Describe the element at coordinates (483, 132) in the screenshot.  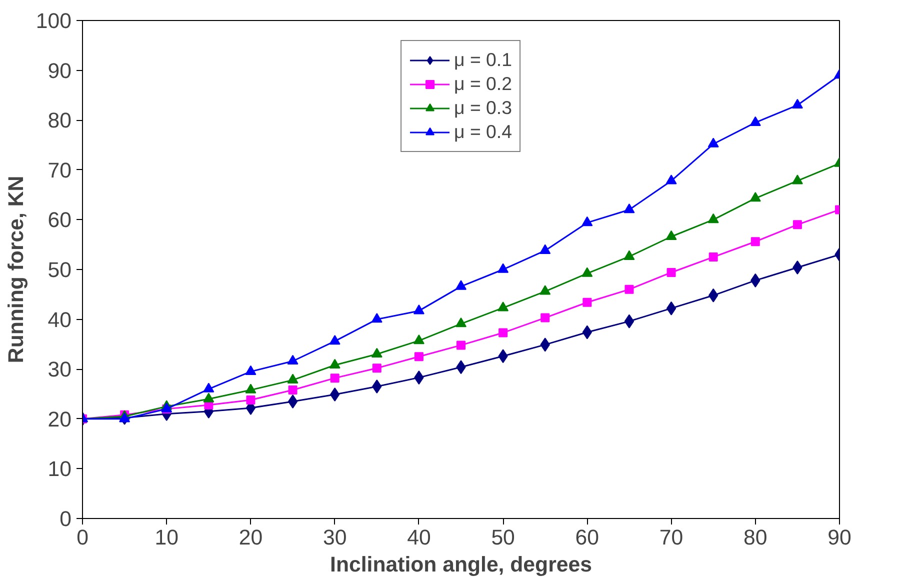
I see `legend-label: μ = 0.4` at that location.